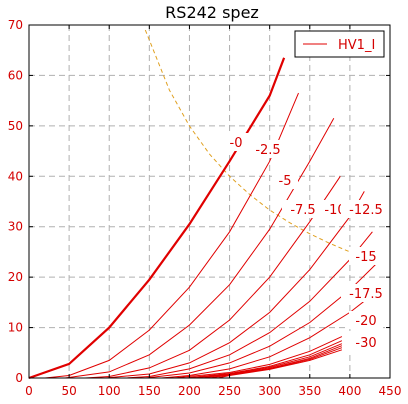 Image resolution: width=408 pixels, height=404 pixels. I want to click on x-tick-label: 200, so click(189, 391).